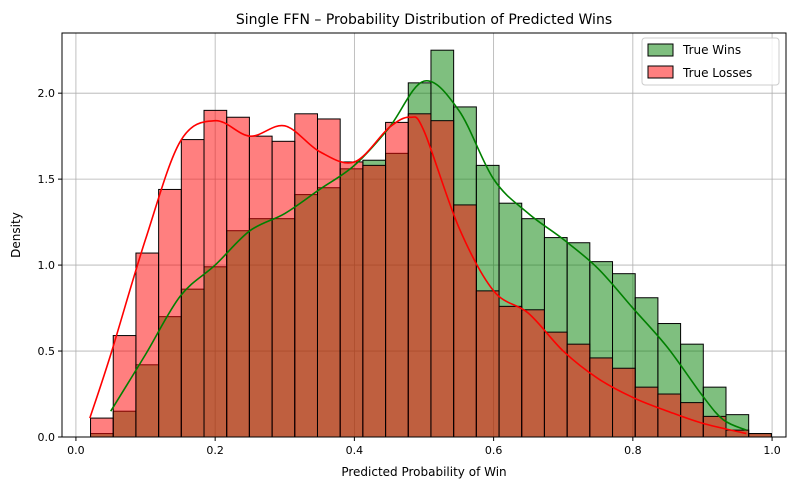 Image resolution: width=788 pixels, height=490 pixels. I want to click on legend-swatch-true-losses, so click(660, 72).